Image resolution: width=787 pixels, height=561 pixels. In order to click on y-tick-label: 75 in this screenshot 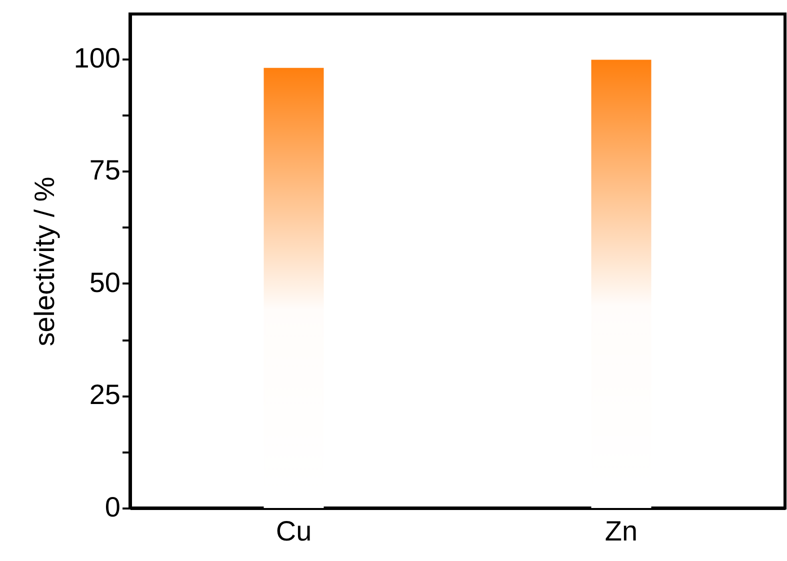, I will do `click(104, 170)`.